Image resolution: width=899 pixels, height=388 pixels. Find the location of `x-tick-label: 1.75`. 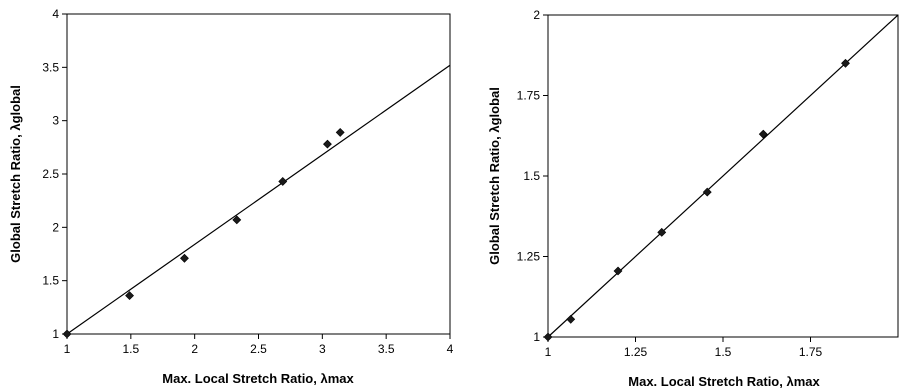

x-tick-label: 1.75 is located at coordinates (811, 352).